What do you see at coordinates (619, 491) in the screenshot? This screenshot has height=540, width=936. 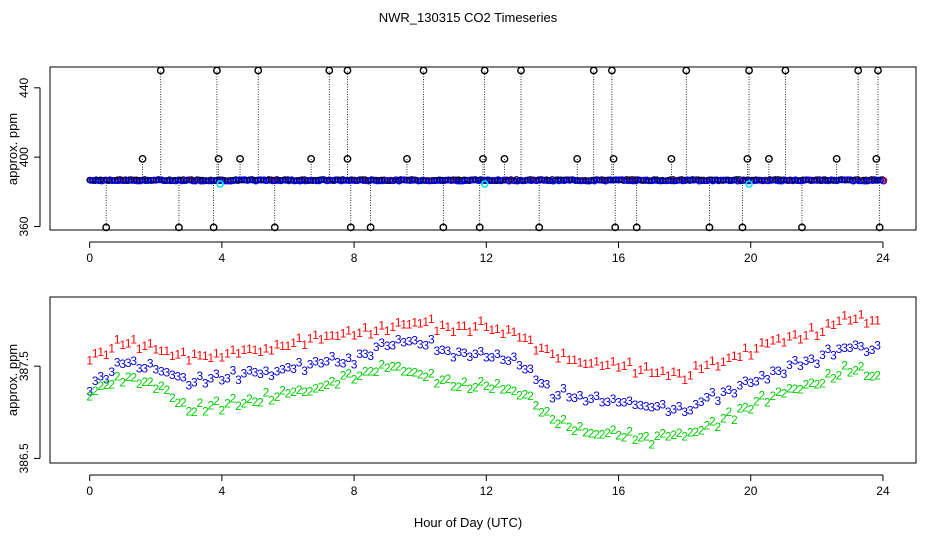 I see `bottom-x-tick-label: 16` at bounding box center [619, 491].